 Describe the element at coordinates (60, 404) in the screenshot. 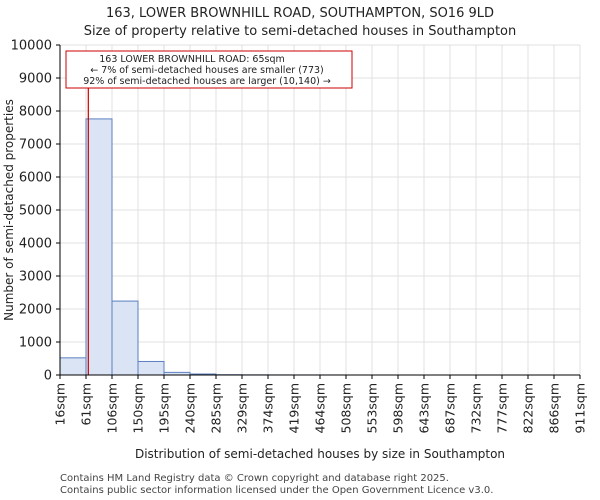

I see `x-tick-label: 16sqm` at that location.